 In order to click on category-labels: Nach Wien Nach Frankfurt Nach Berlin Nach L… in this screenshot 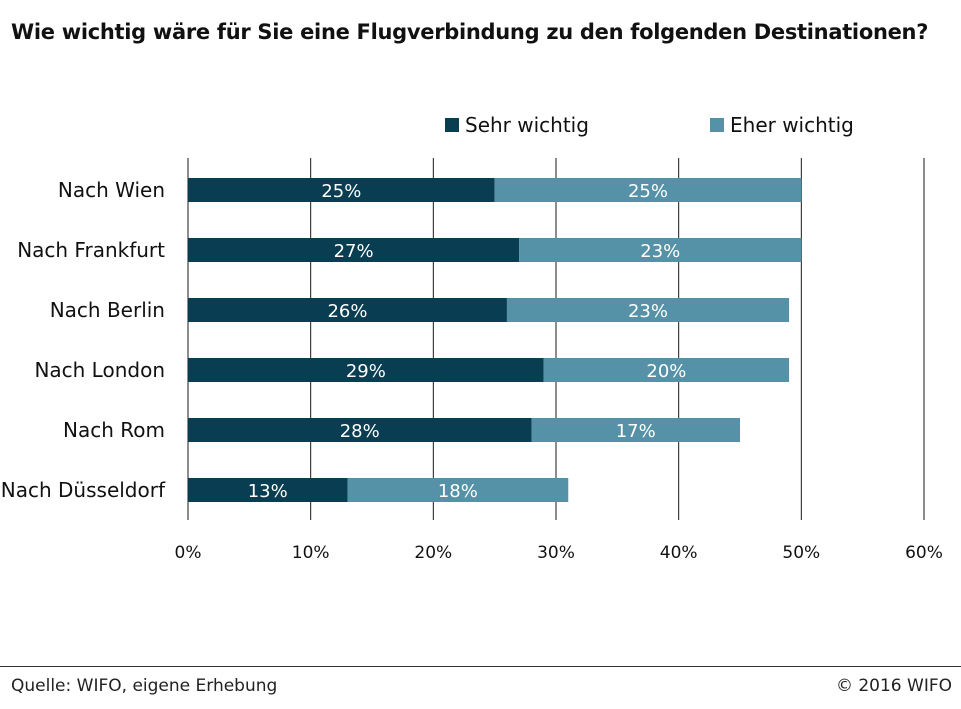, I will do `click(83, 340)`.